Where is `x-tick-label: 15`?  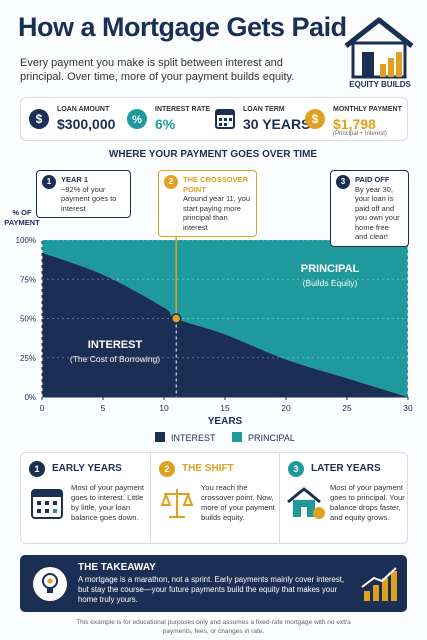
x-tick-label: 15 is located at coordinates (225, 408).